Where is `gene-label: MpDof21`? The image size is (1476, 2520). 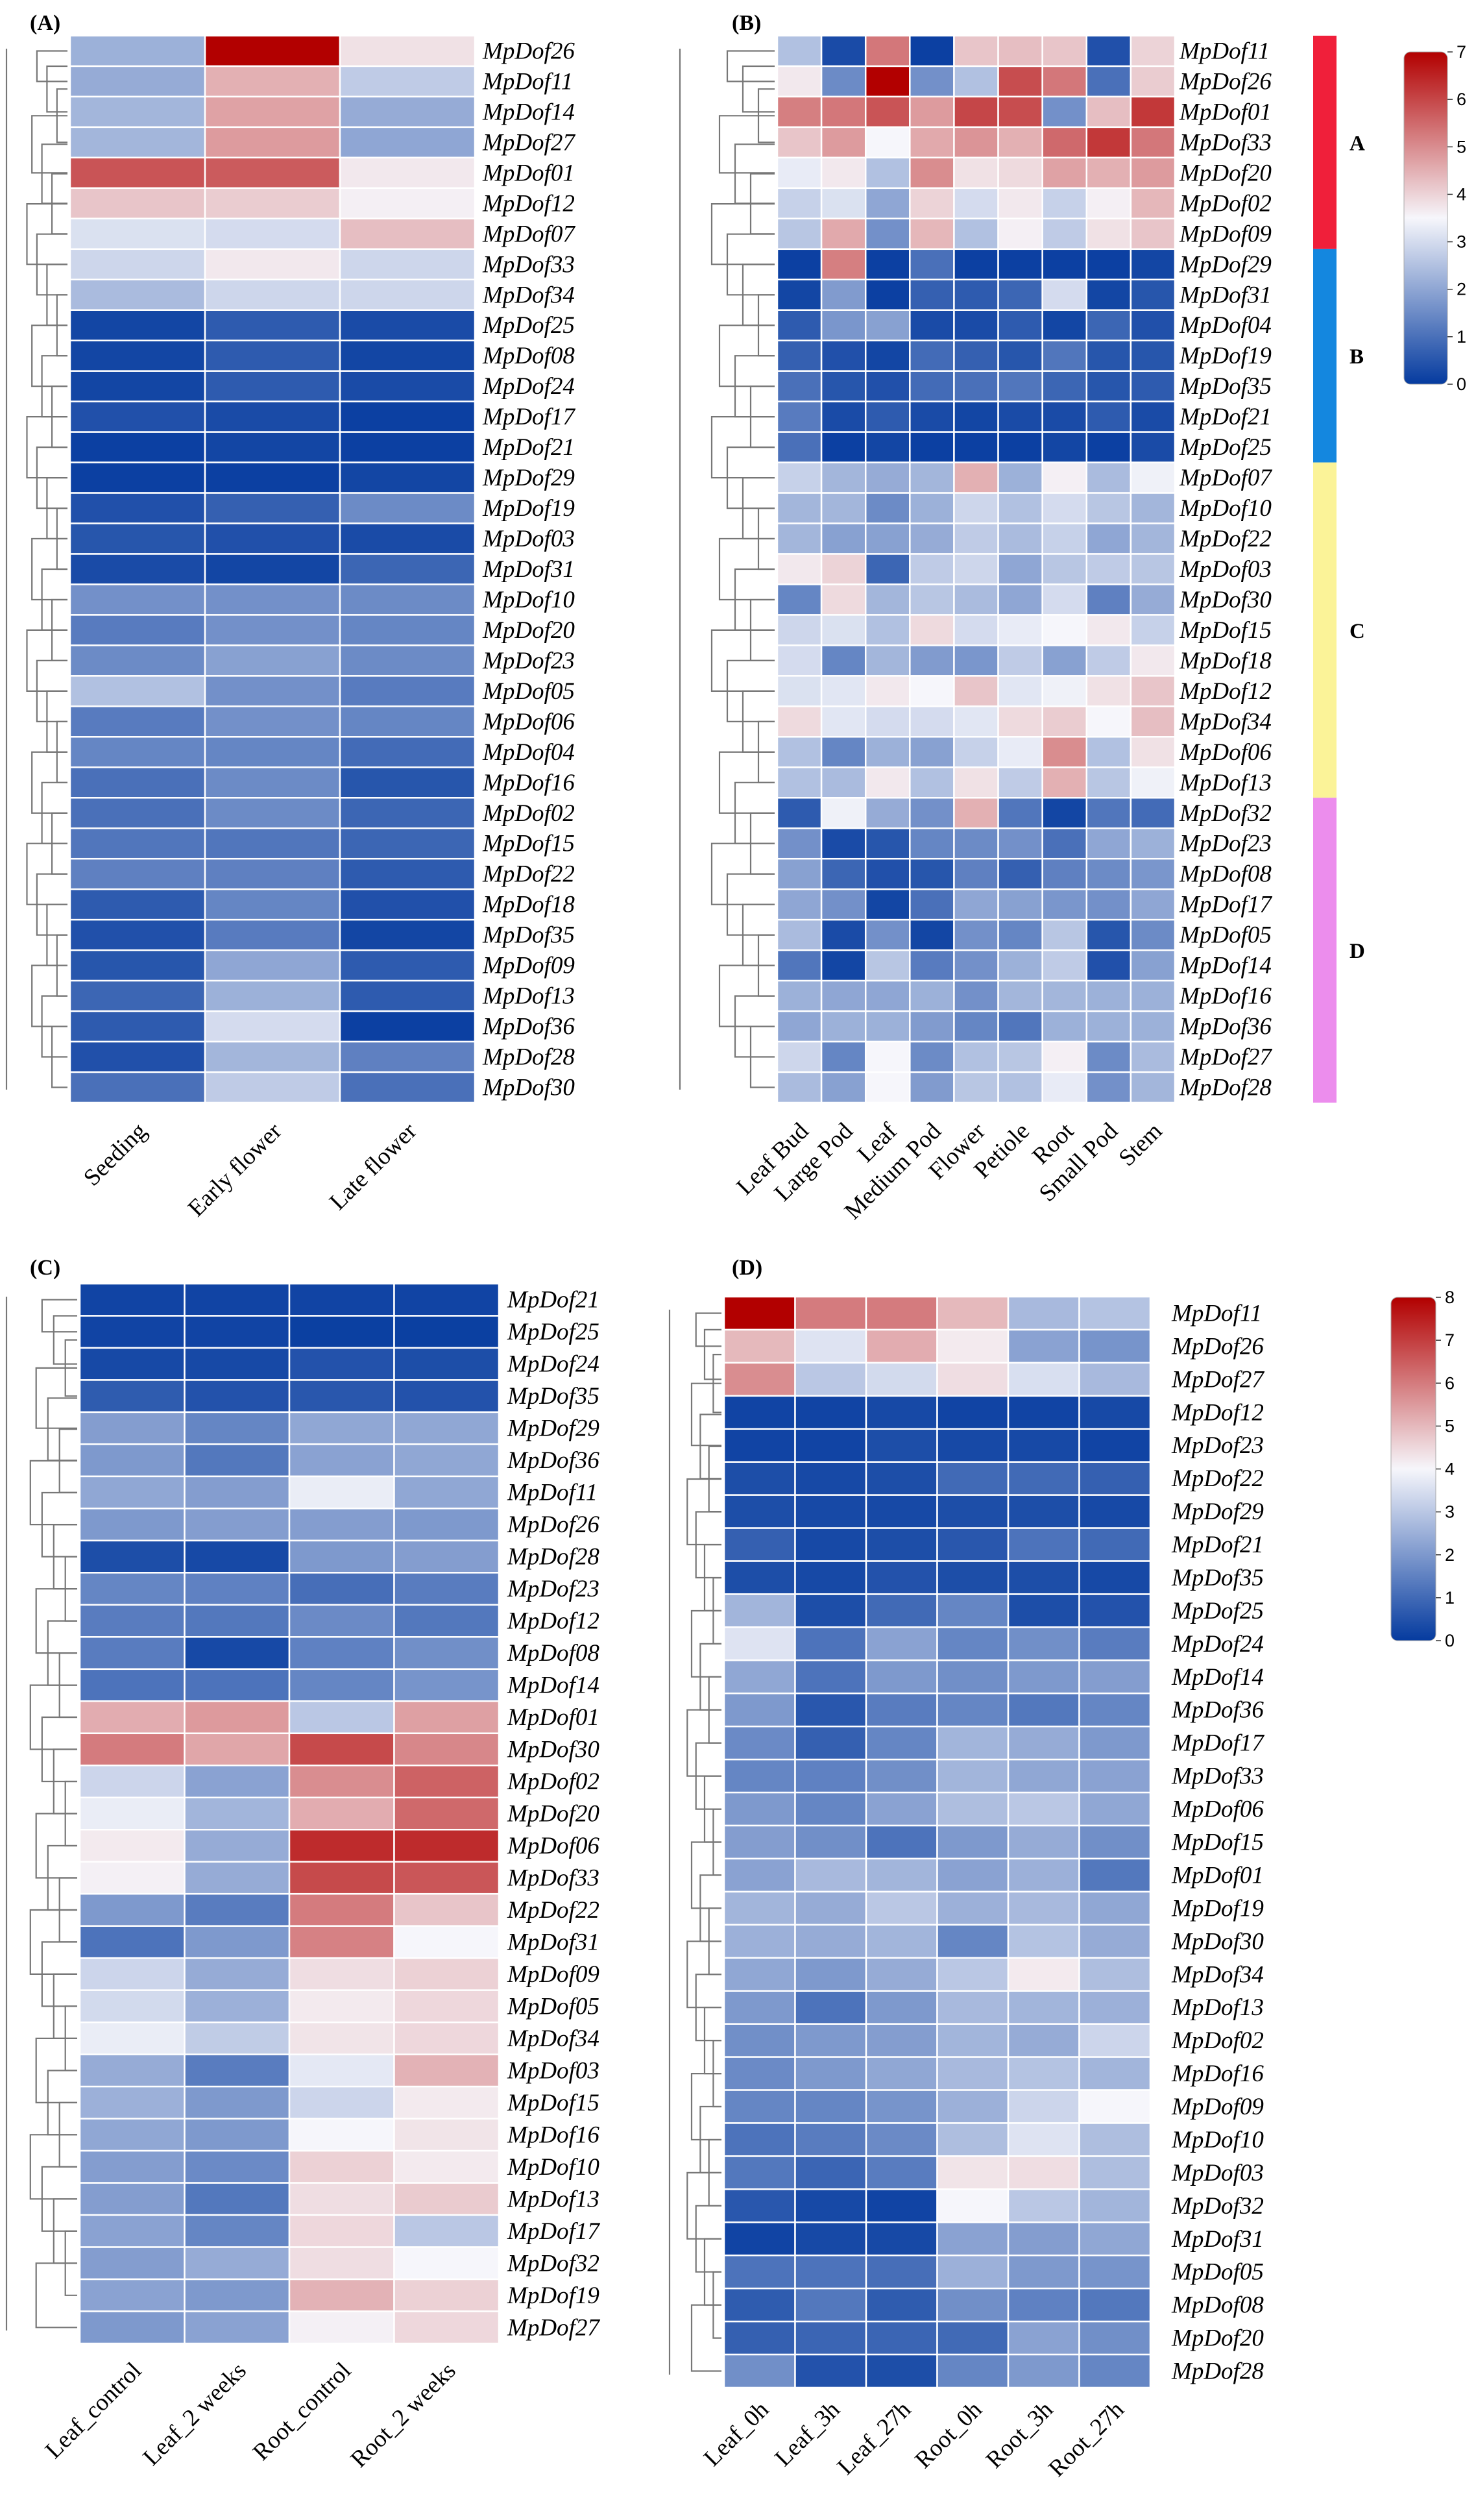 gene-label: MpDof21 is located at coordinates (1225, 417).